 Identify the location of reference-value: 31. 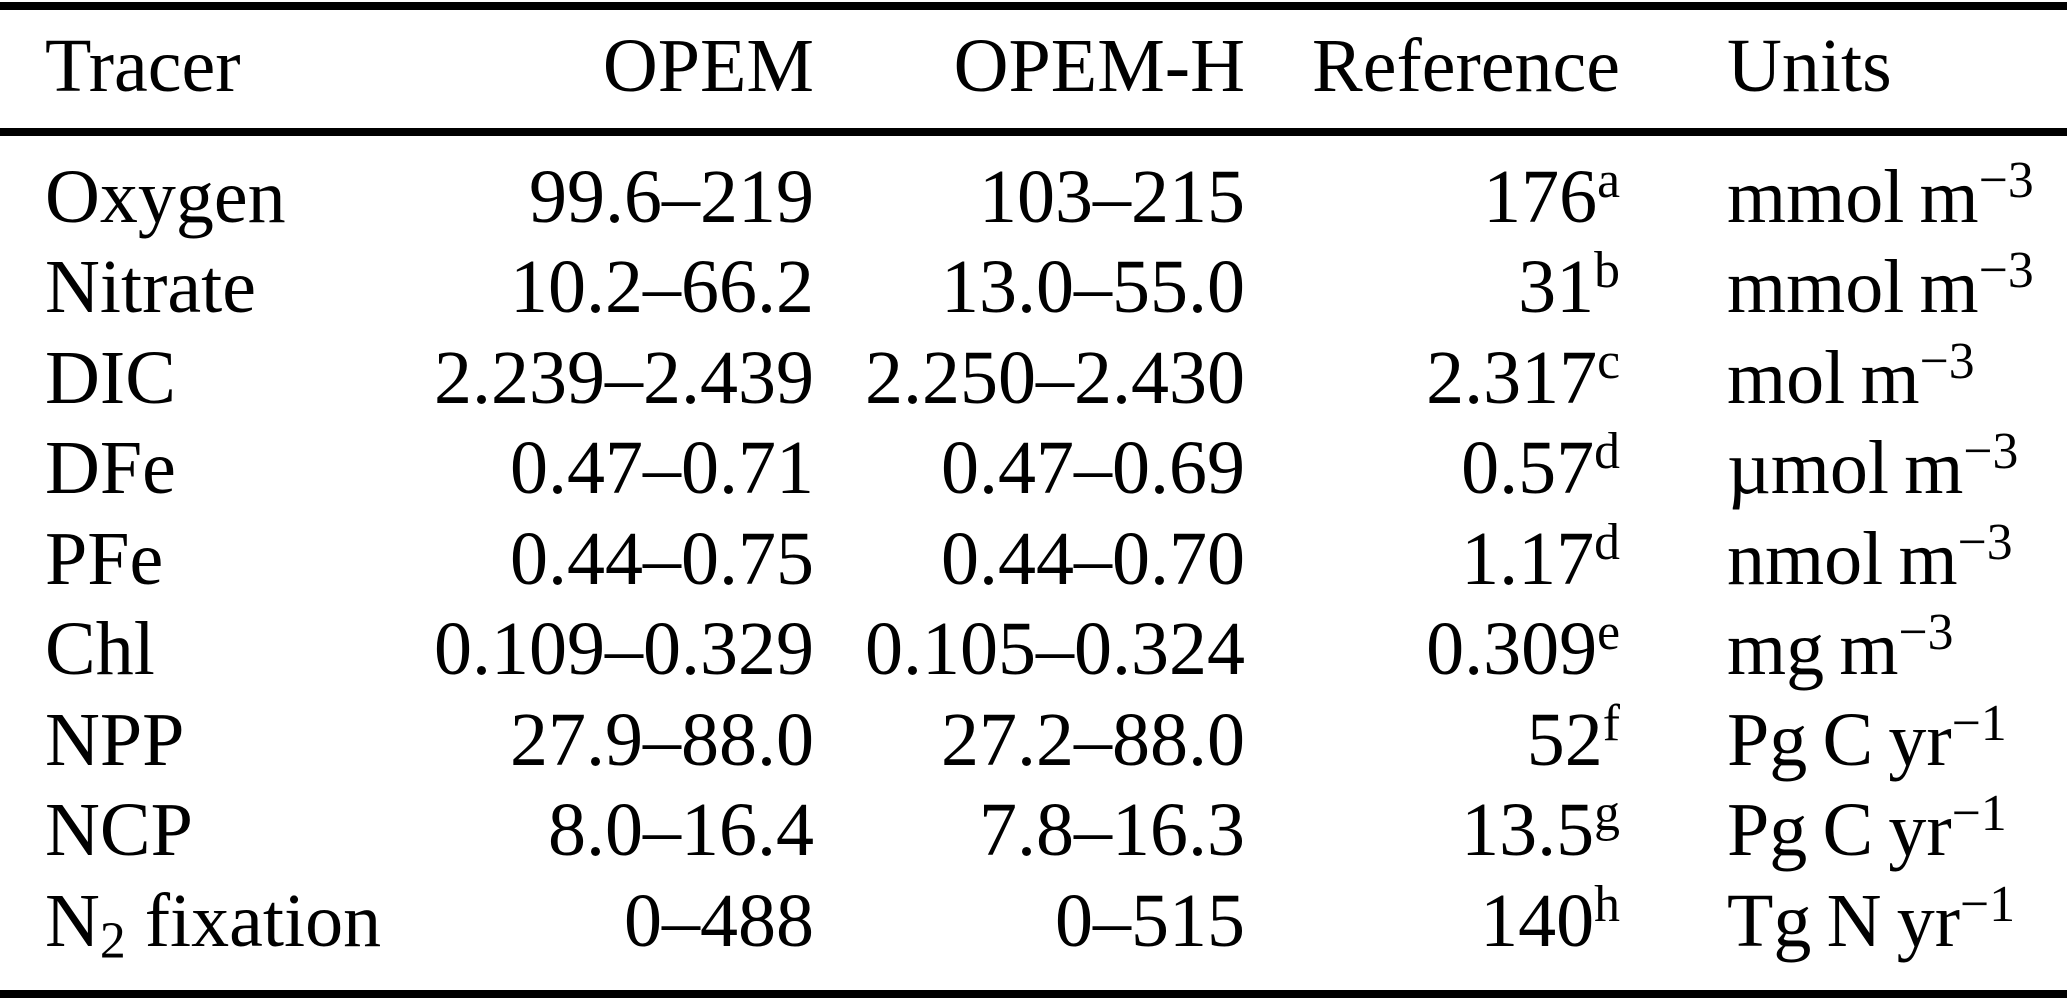
(1556, 287).